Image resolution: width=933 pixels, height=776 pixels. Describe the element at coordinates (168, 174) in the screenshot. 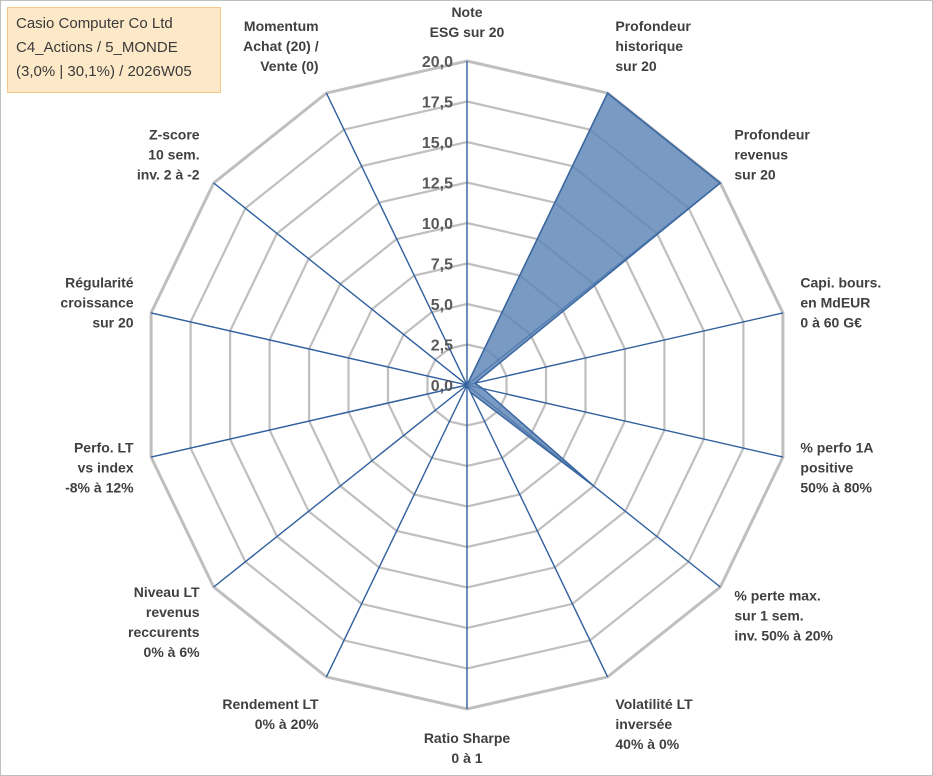

I see `category-label-line: inv. 2 à -2` at that location.